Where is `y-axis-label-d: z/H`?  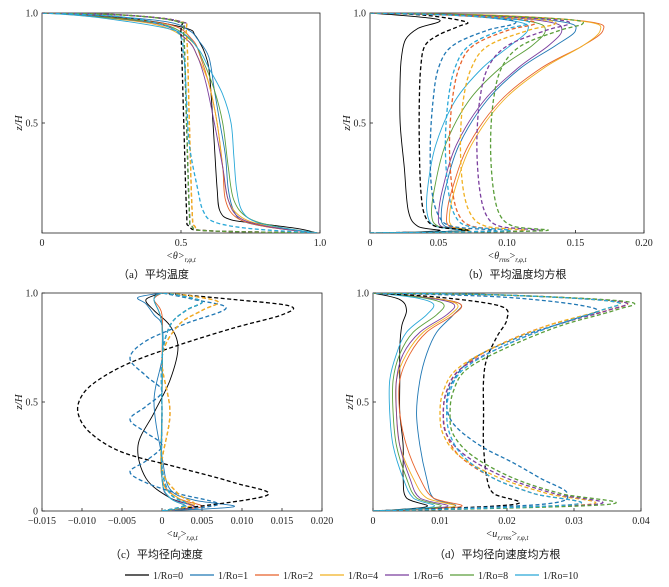 y-axis-label-d: z/H is located at coordinates (350, 401).